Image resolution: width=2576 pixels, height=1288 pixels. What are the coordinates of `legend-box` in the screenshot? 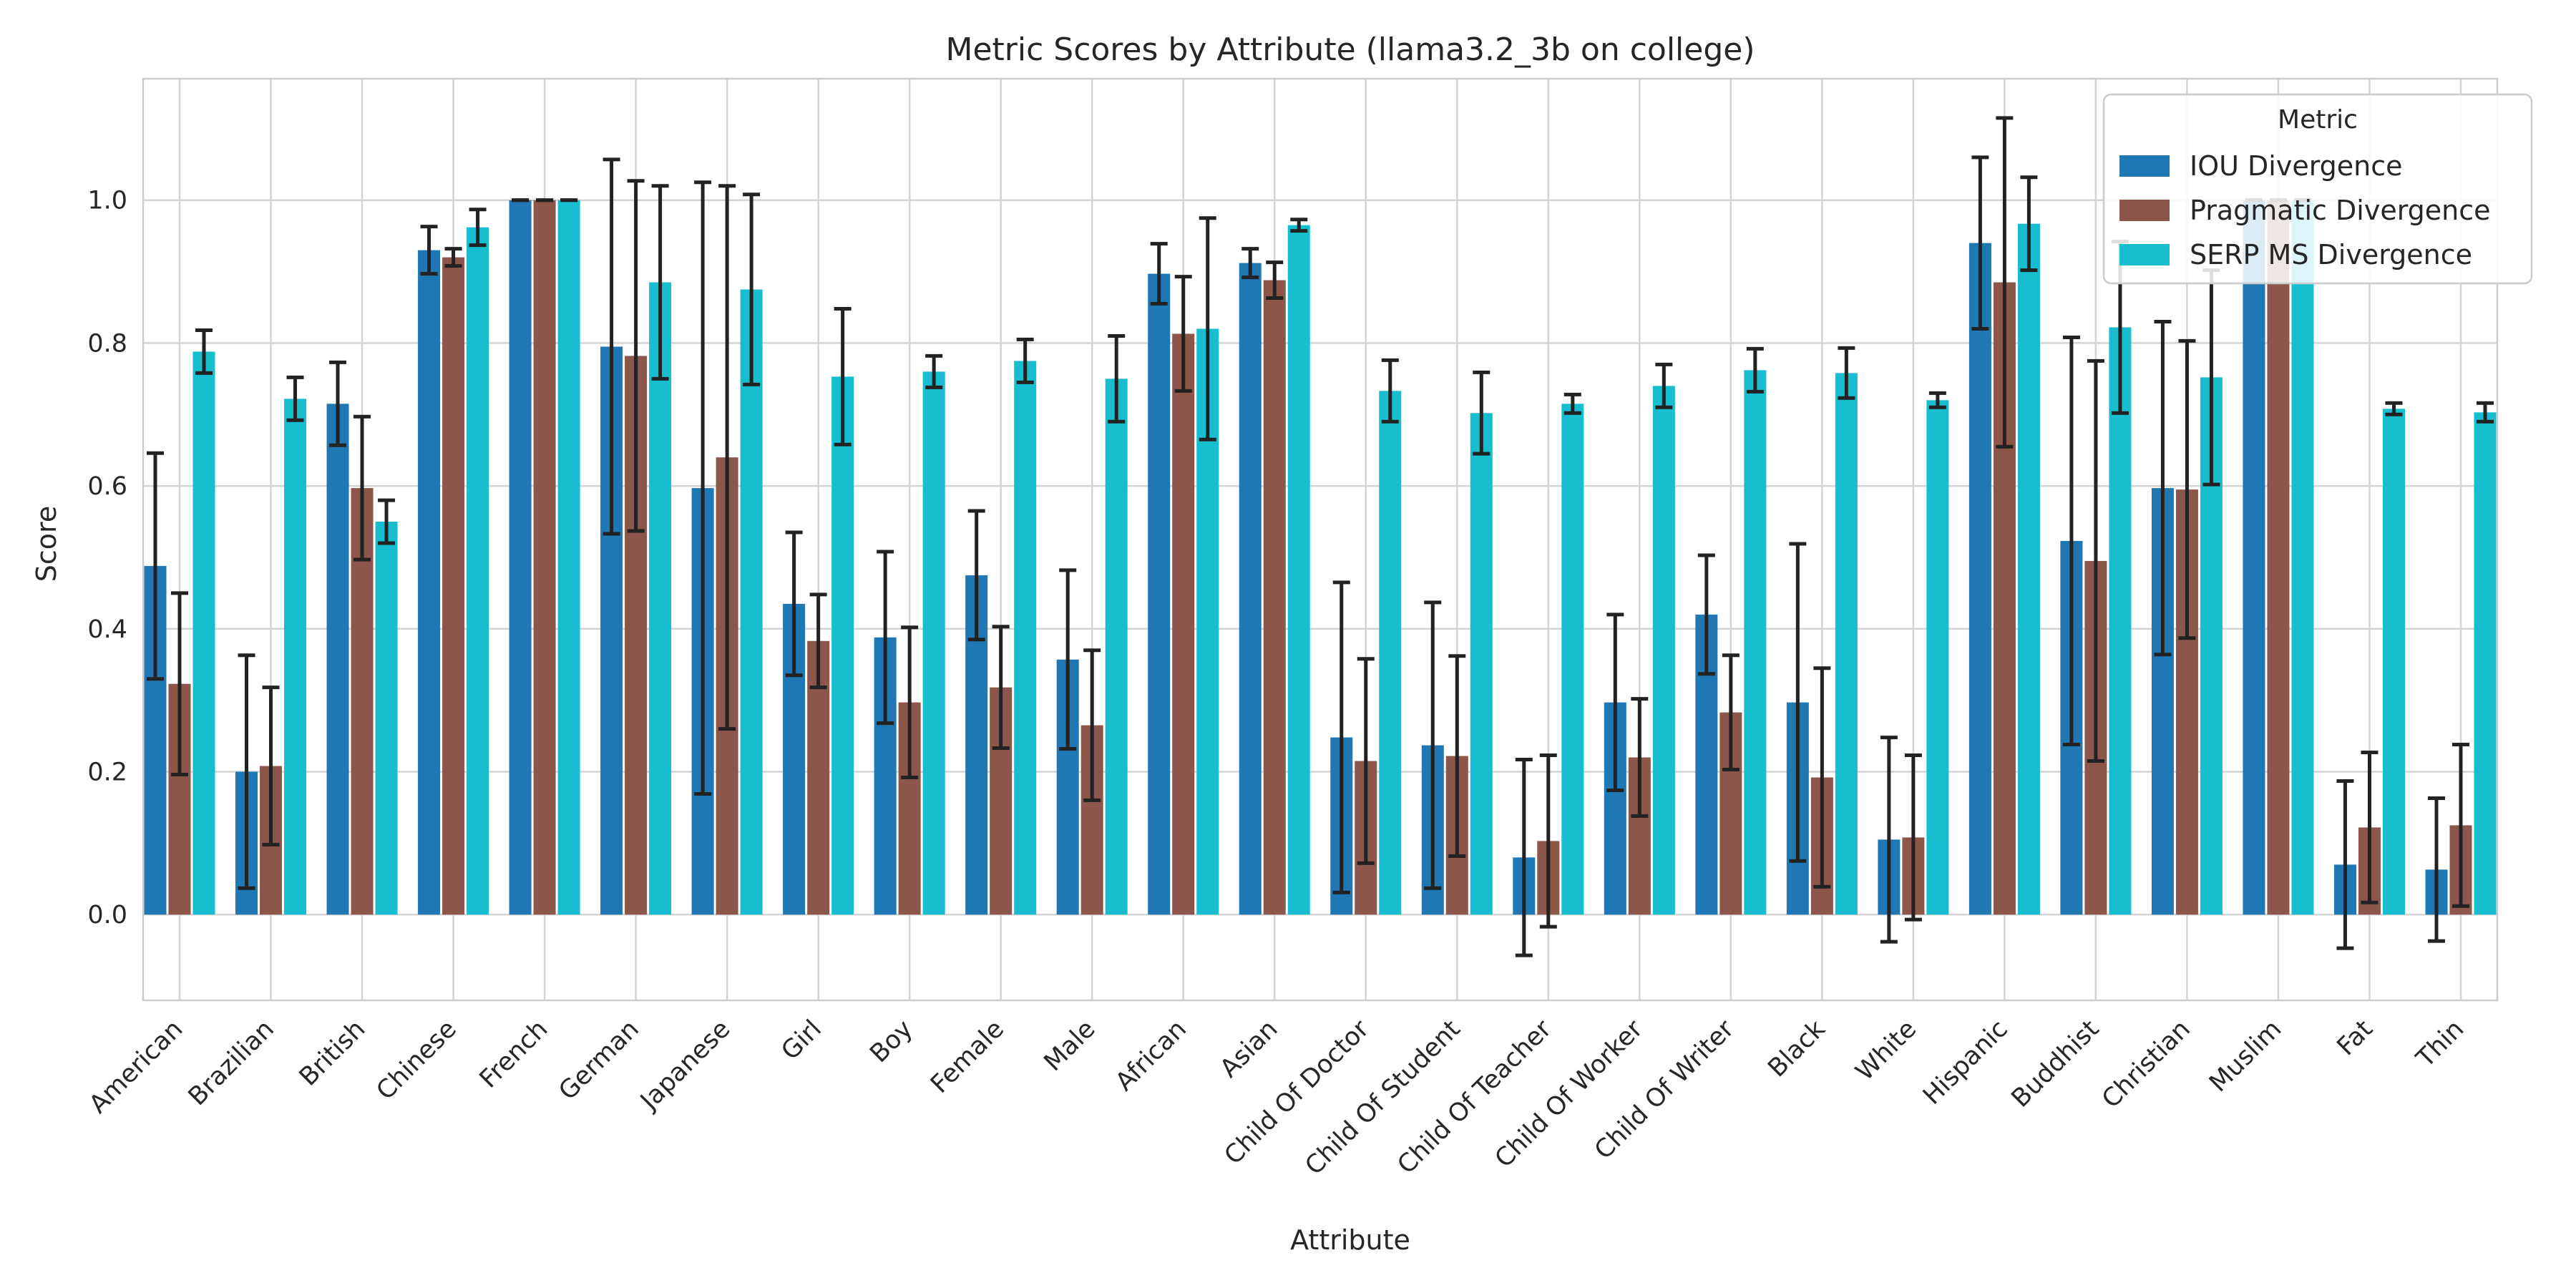 It's located at (2317, 189).